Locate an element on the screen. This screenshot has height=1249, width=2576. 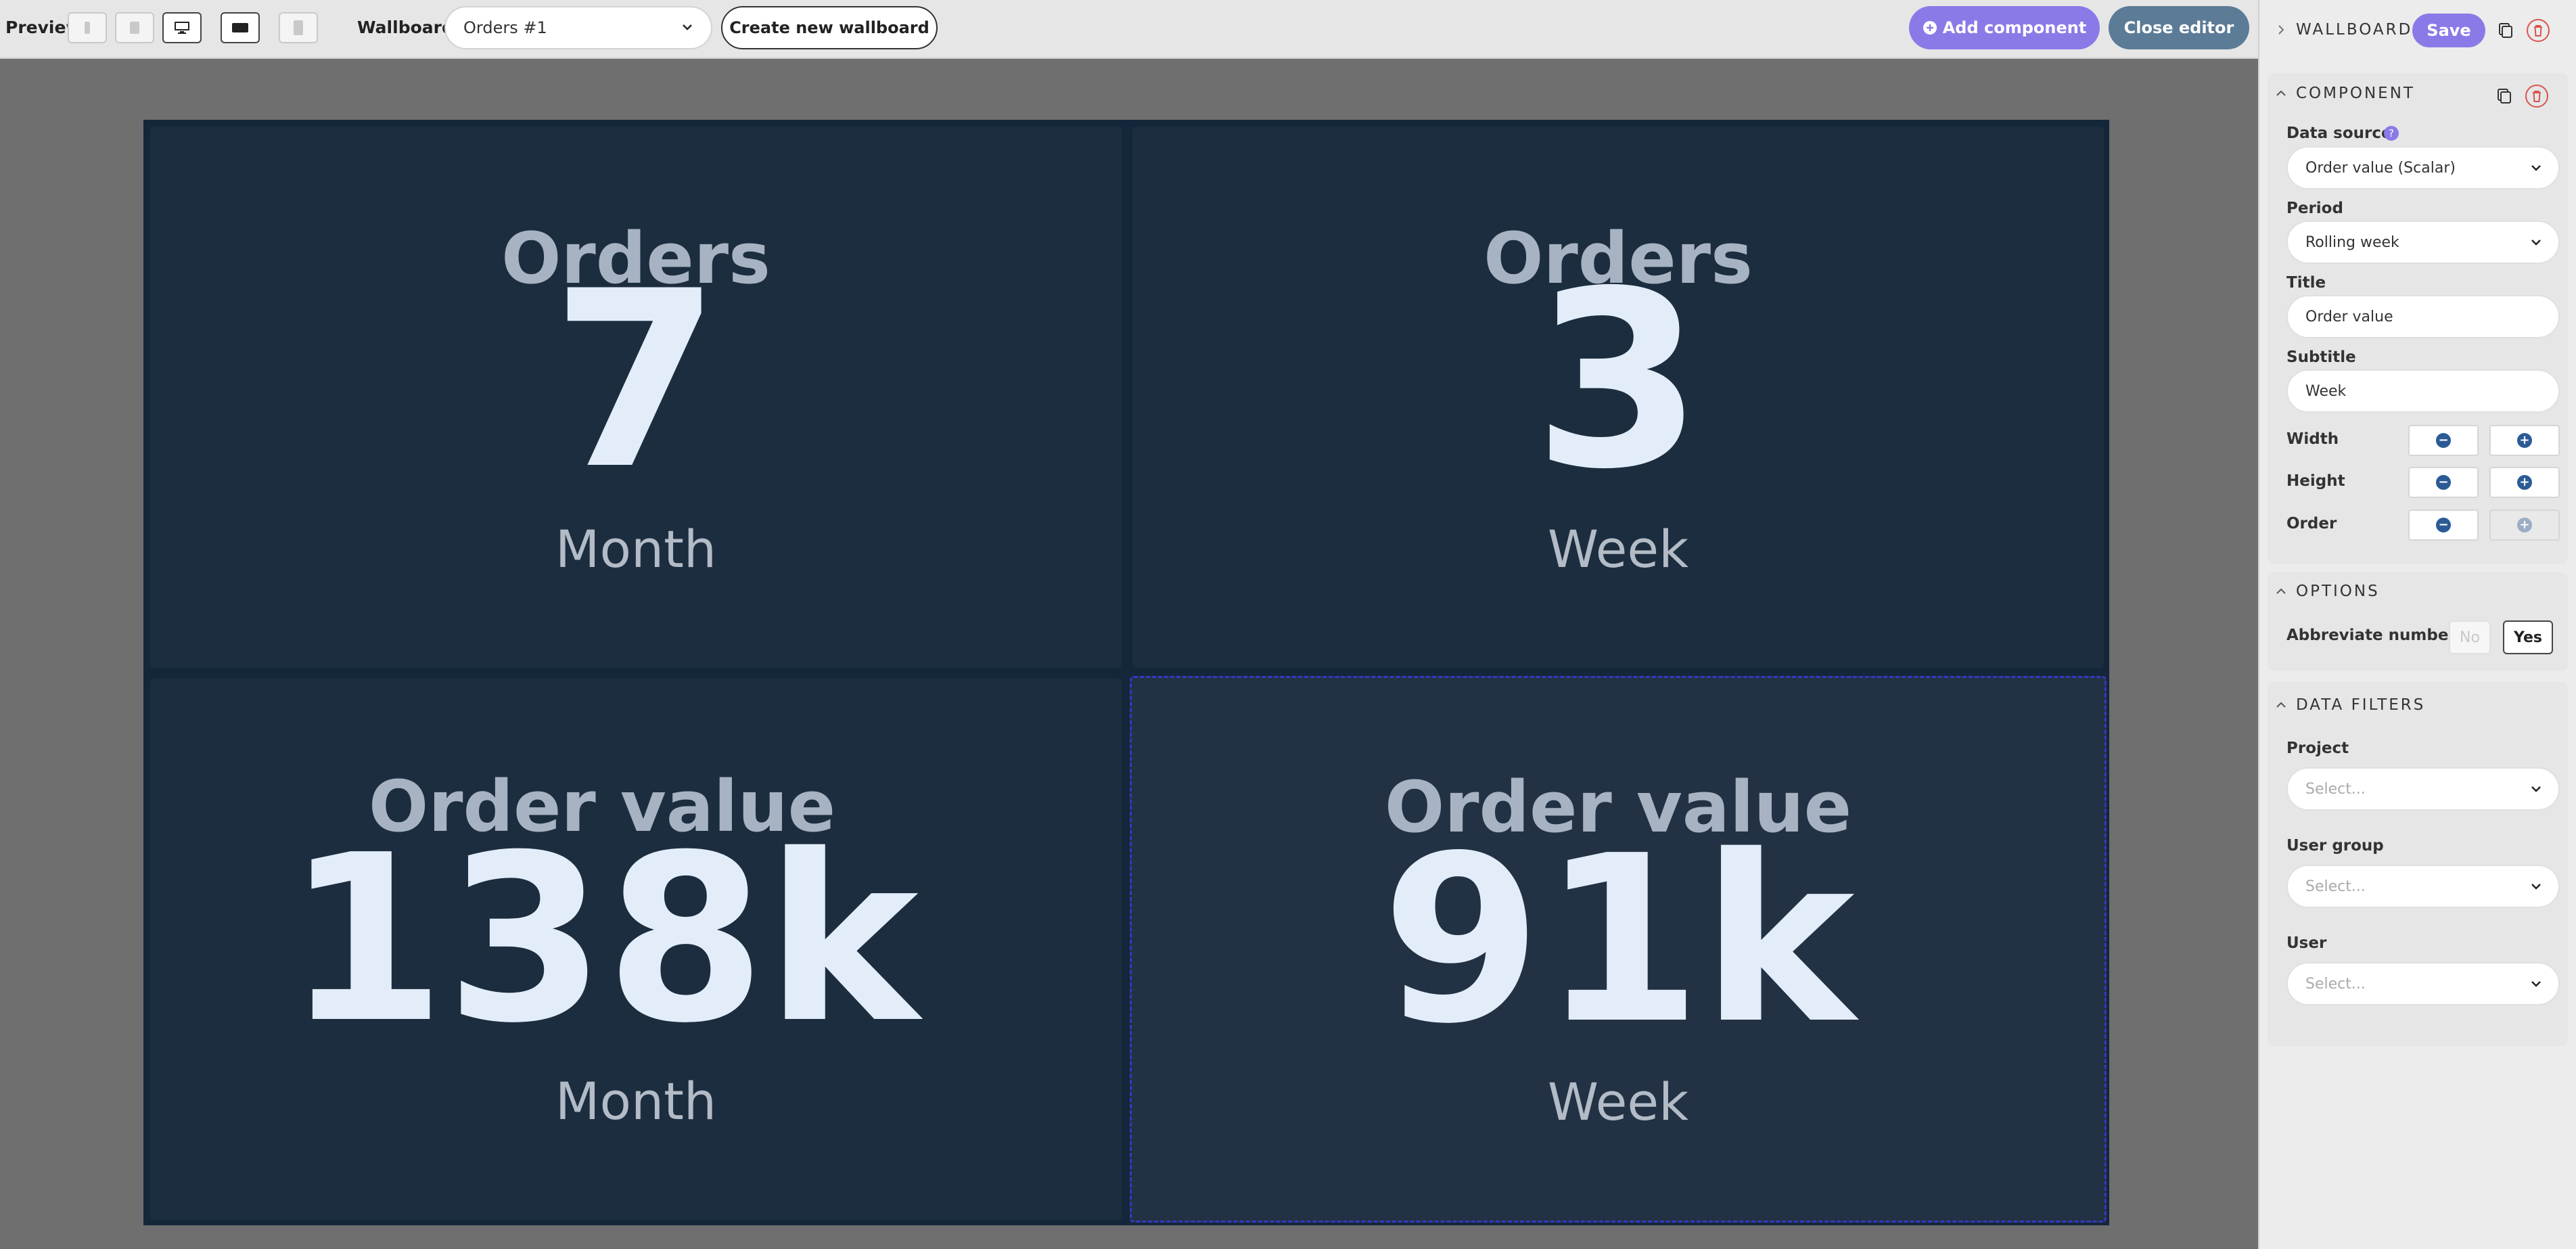
height-decrease-button: − is located at coordinates (2443, 483).